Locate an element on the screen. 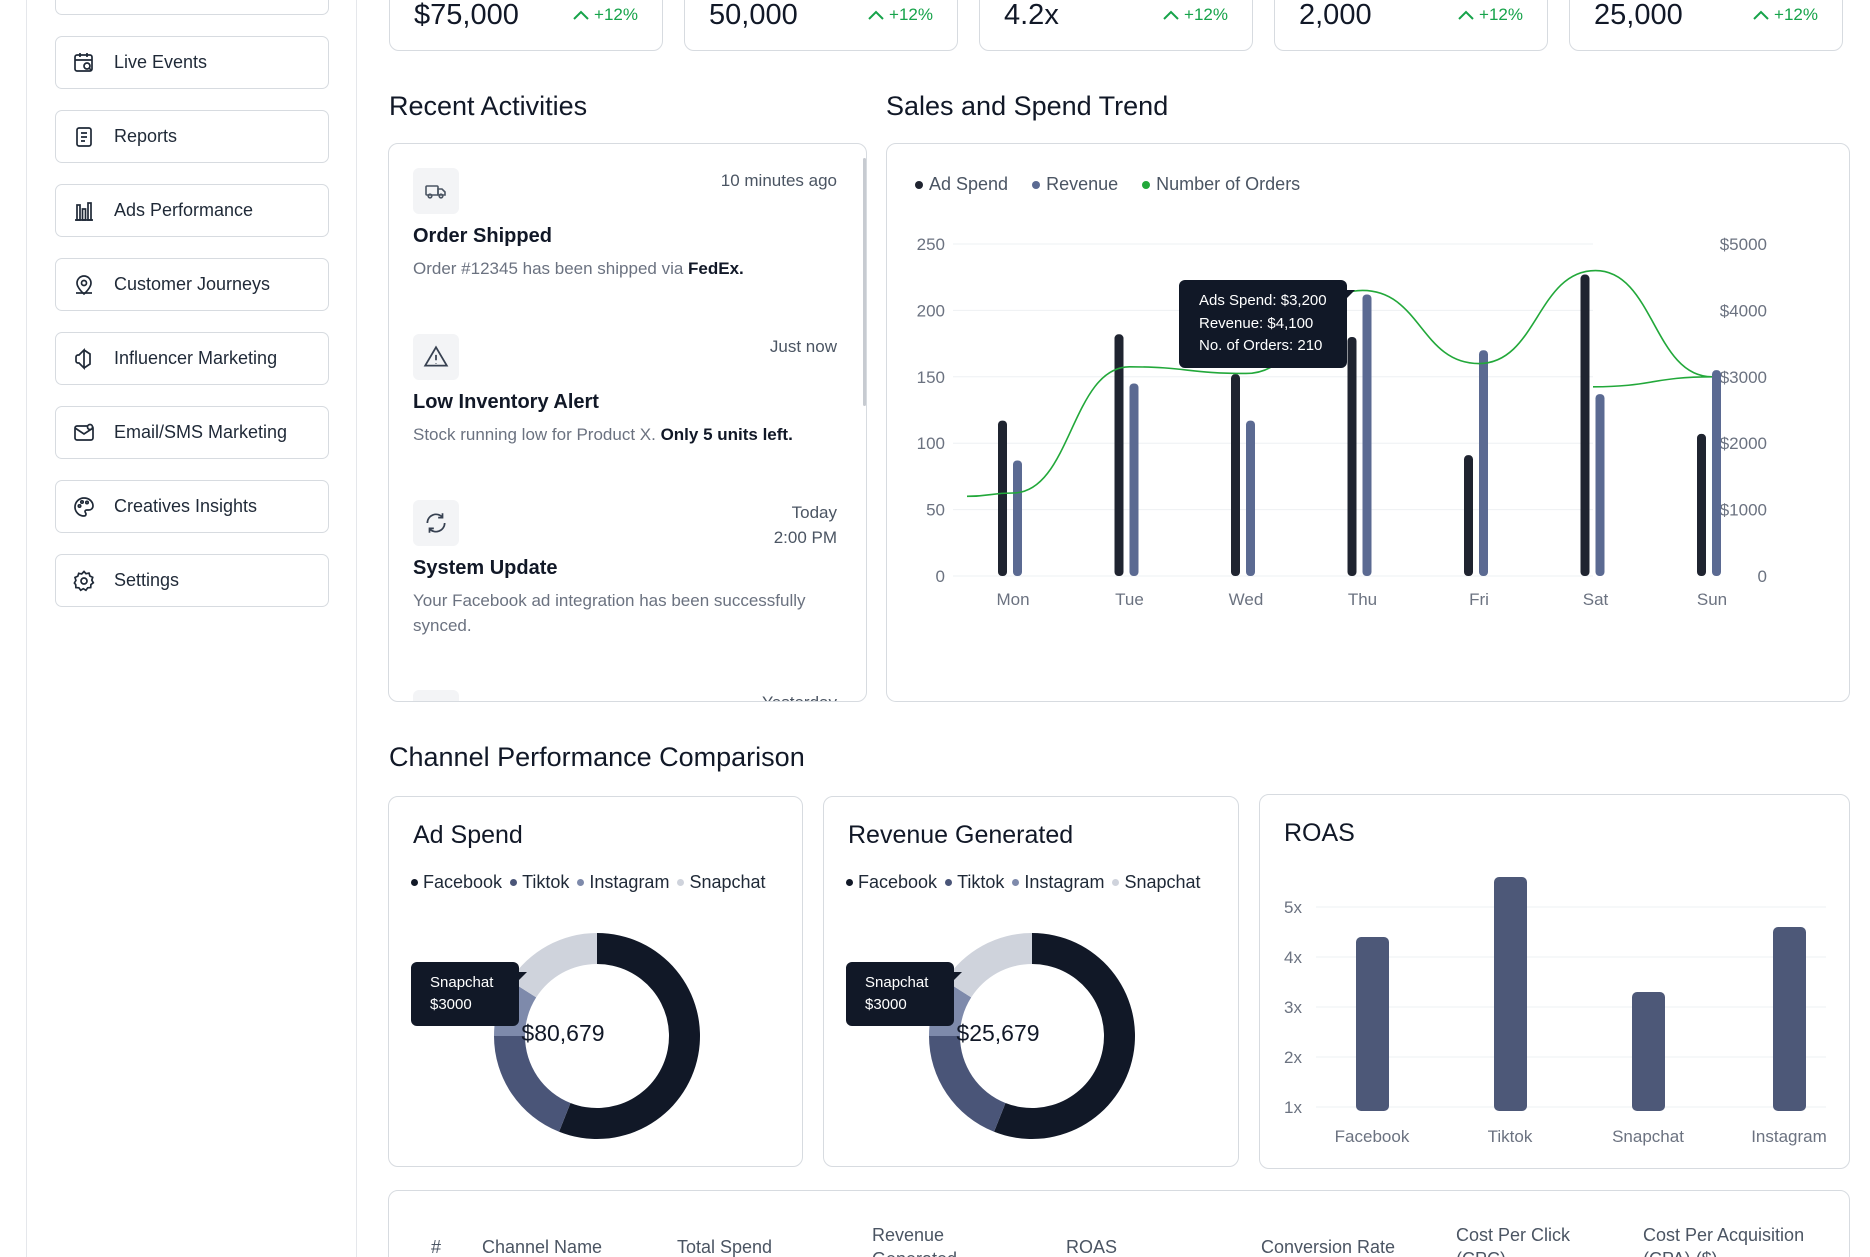 This screenshot has width=1870, height=1257. kpi-card-roas: 4.2x +12% is located at coordinates (1116, 25).